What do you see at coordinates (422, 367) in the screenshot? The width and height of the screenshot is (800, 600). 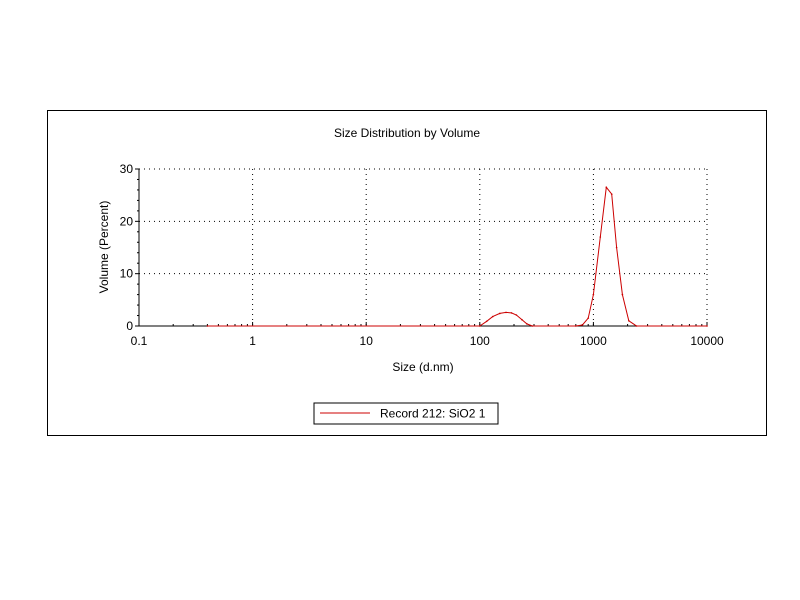 I see `x-axis-label: Size (d.nm)` at bounding box center [422, 367].